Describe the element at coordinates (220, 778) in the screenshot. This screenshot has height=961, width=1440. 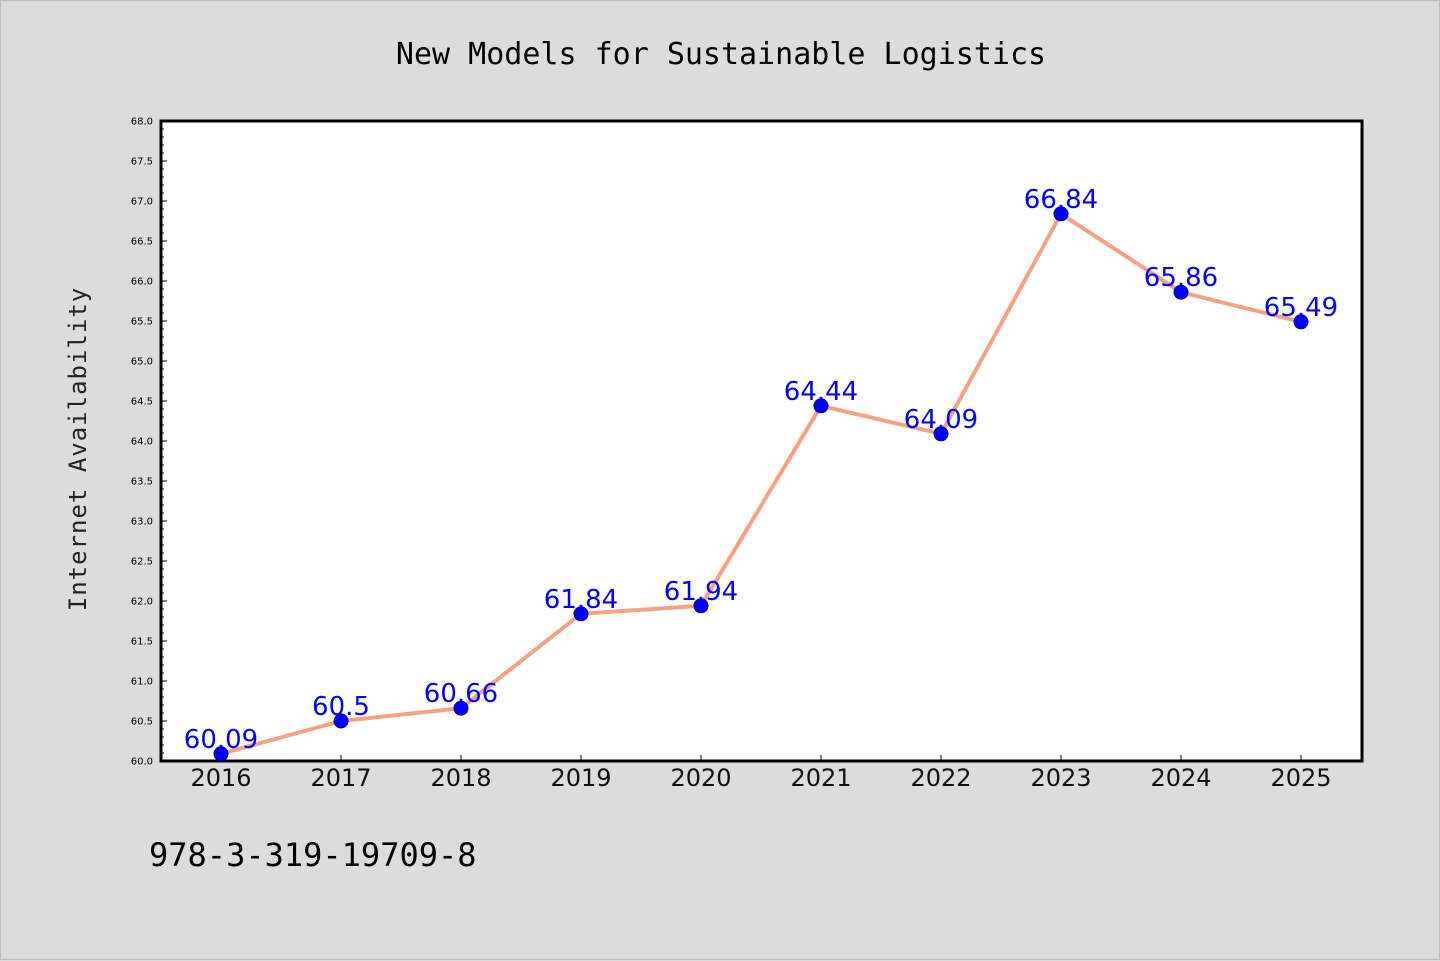
I see `x-tick-label: 2016` at that location.